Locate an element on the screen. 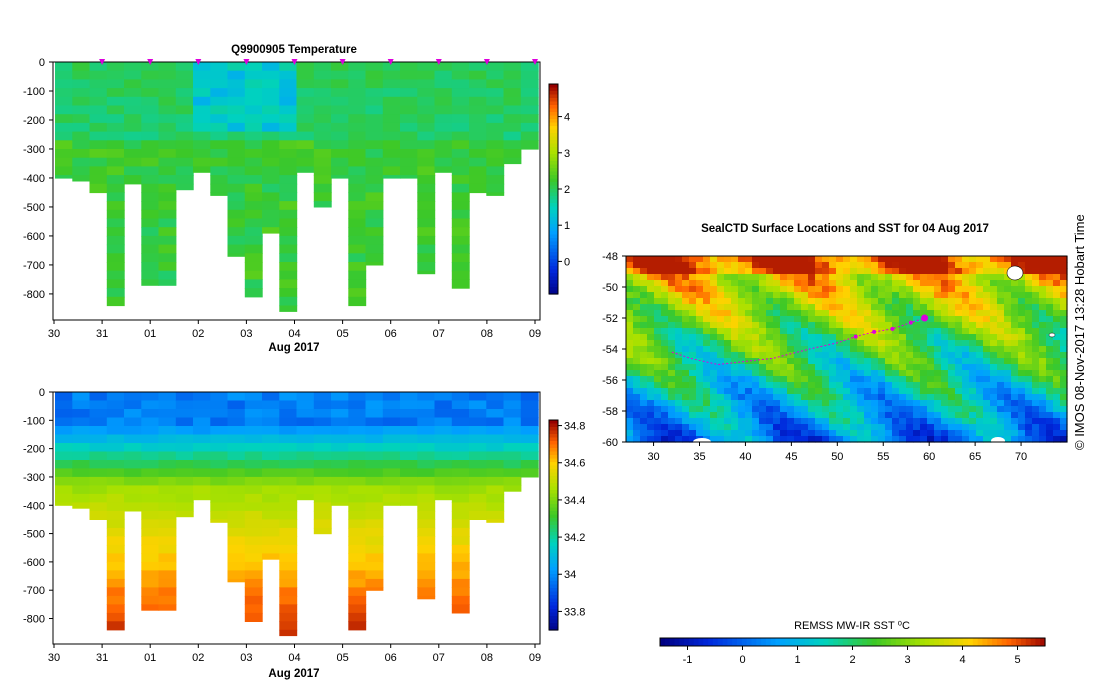 This screenshot has height=700, width=1099. temp-x-tick-label: 09 is located at coordinates (535, 334).